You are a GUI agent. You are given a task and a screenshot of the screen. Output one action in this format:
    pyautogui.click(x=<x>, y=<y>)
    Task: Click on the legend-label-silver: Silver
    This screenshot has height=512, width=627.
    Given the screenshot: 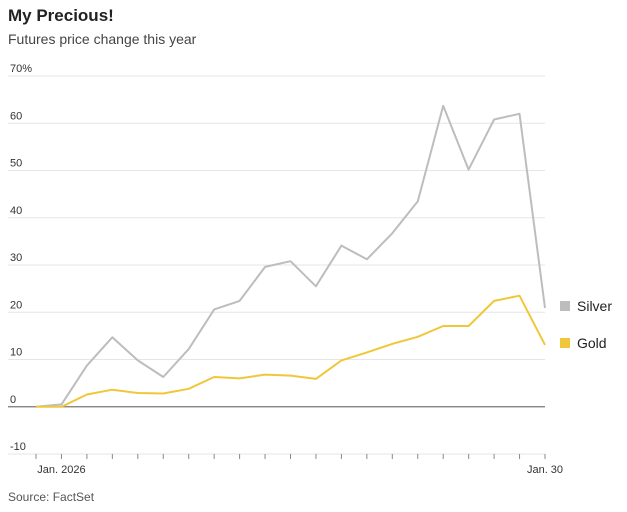 What is the action you would take?
    pyautogui.click(x=594, y=306)
    